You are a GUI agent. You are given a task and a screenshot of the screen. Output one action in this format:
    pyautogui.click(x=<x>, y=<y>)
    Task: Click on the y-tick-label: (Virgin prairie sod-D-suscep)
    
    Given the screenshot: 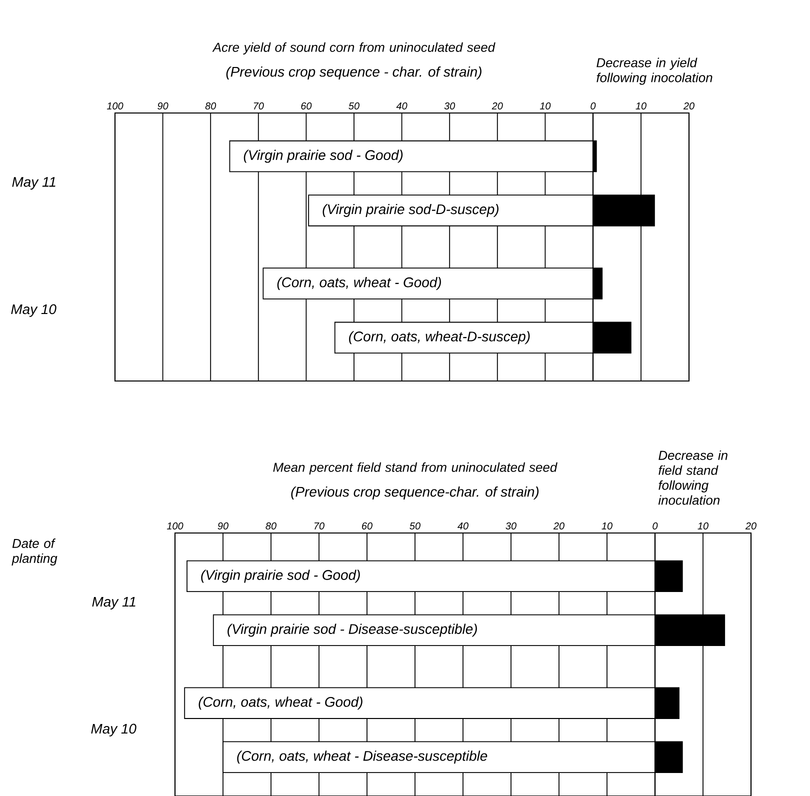 What is the action you would take?
    pyautogui.click(x=410, y=210)
    